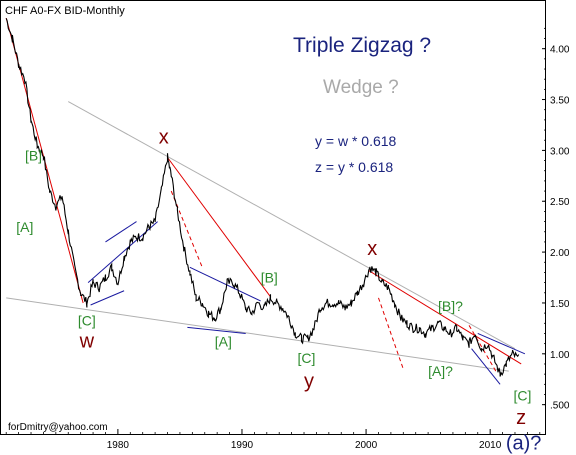 This screenshot has width=576, height=455. I want to click on credit-text: forDmitry@yahoo.com, so click(58, 427).